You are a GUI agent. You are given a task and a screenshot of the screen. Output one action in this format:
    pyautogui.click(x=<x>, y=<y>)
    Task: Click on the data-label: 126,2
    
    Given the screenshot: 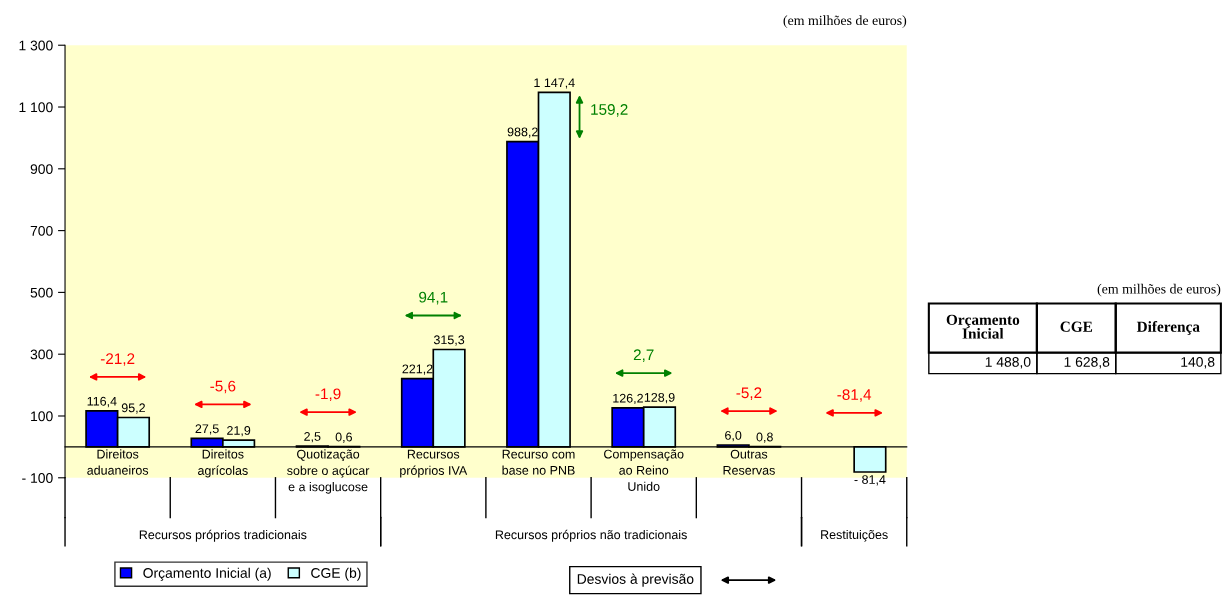 What is the action you would take?
    pyautogui.click(x=628, y=399)
    